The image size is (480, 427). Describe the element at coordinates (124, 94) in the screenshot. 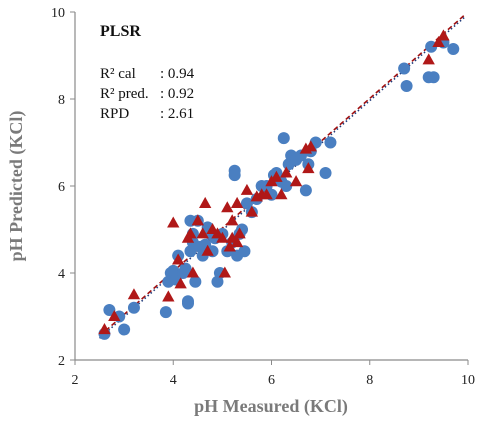

I see `stat-r2-pred-label: R² pred.` at that location.